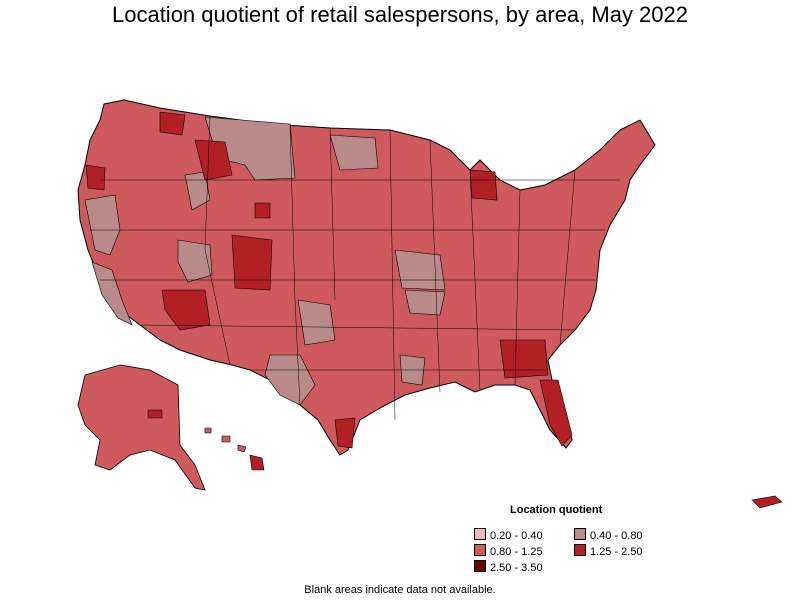  What do you see at coordinates (141, 427) in the screenshot?
I see `alaska-shape` at bounding box center [141, 427].